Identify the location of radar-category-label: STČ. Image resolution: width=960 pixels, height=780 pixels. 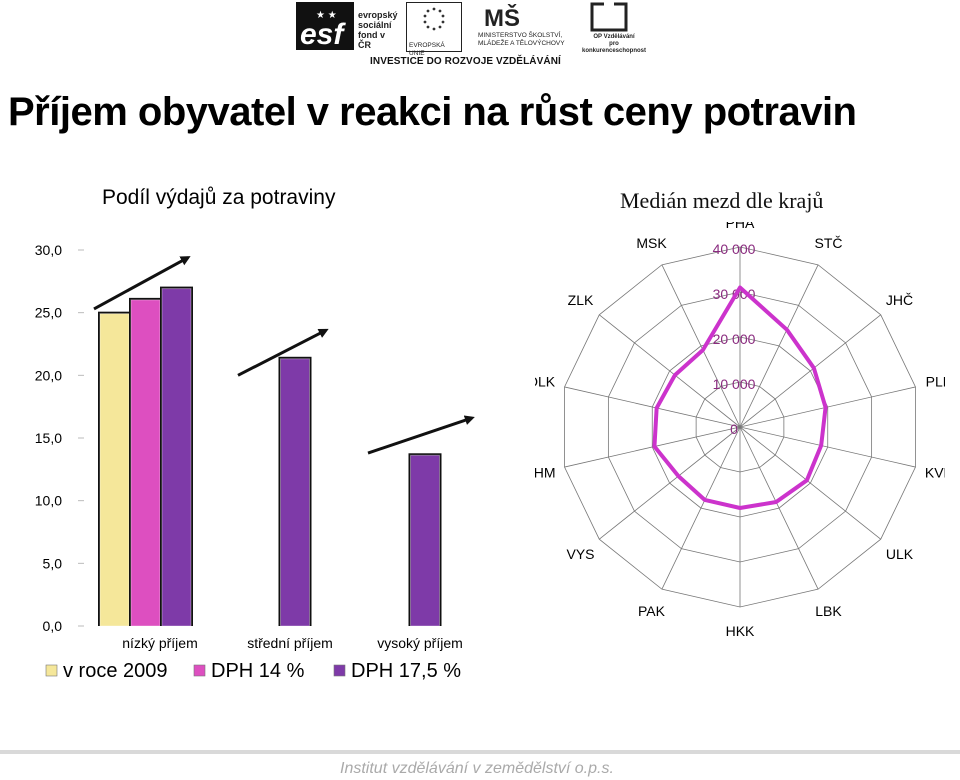
(829, 243).